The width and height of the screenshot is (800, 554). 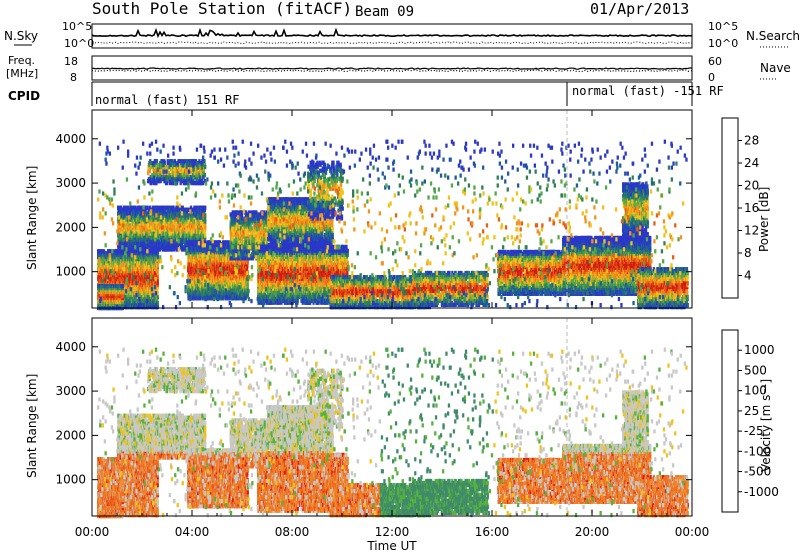 What do you see at coordinates (71, 61) in the screenshot?
I see `freq-tick-high: 18` at bounding box center [71, 61].